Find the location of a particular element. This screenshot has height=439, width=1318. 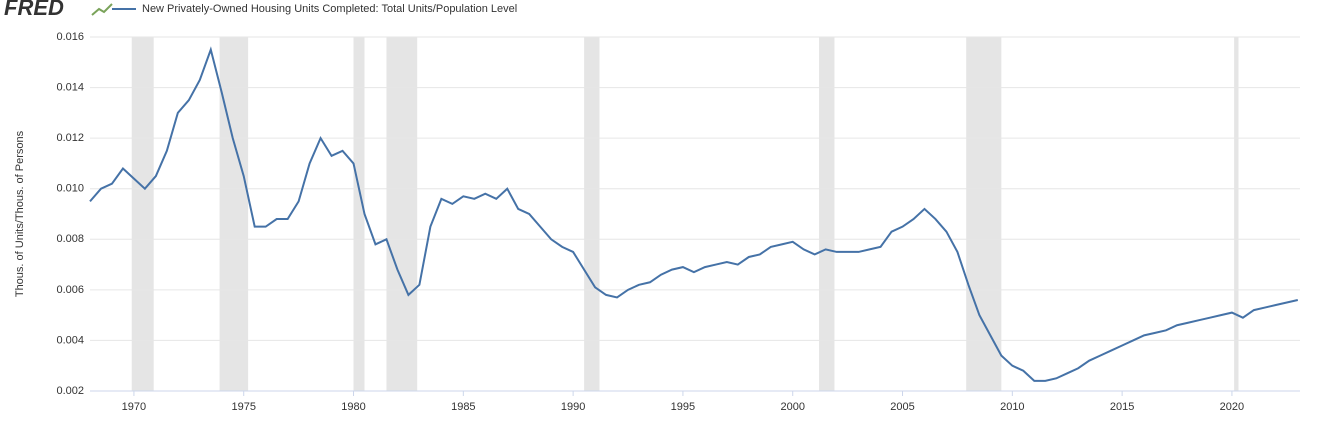

x-tick-label: 2020 is located at coordinates (1232, 407).